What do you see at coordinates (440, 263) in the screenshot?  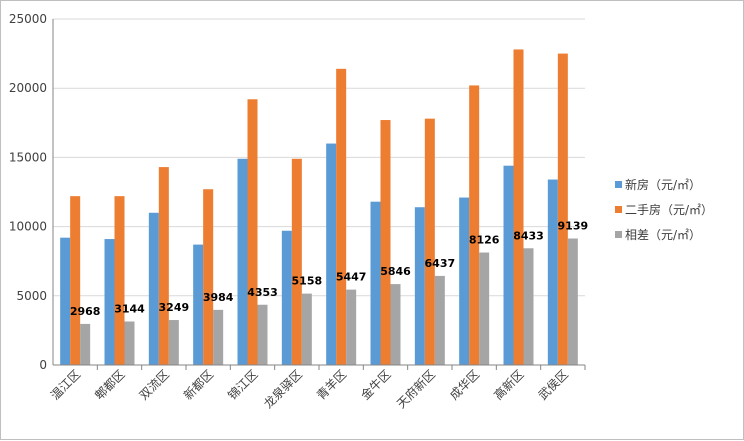 I see `data-label: 6437` at bounding box center [440, 263].